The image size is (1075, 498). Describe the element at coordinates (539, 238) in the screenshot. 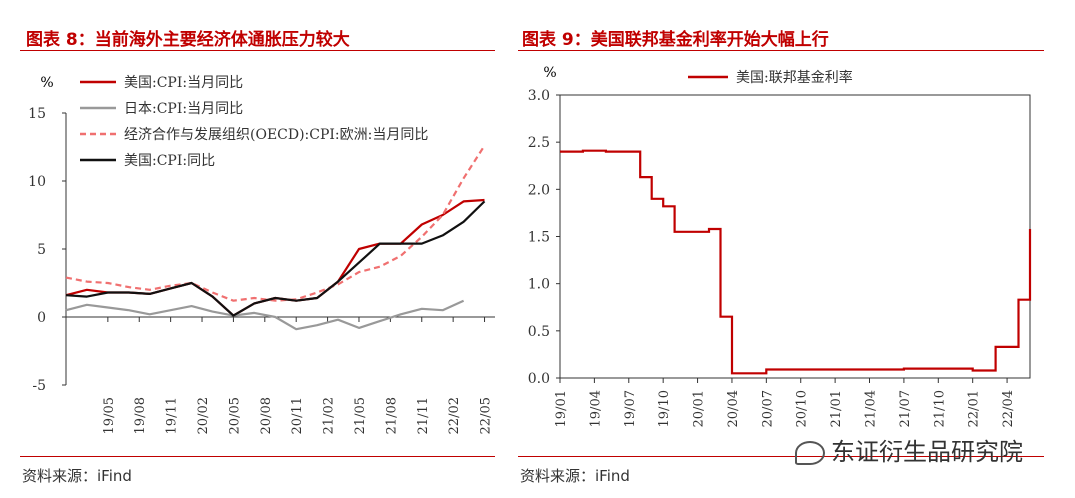

I see `y-tick-label: 1.5` at that location.